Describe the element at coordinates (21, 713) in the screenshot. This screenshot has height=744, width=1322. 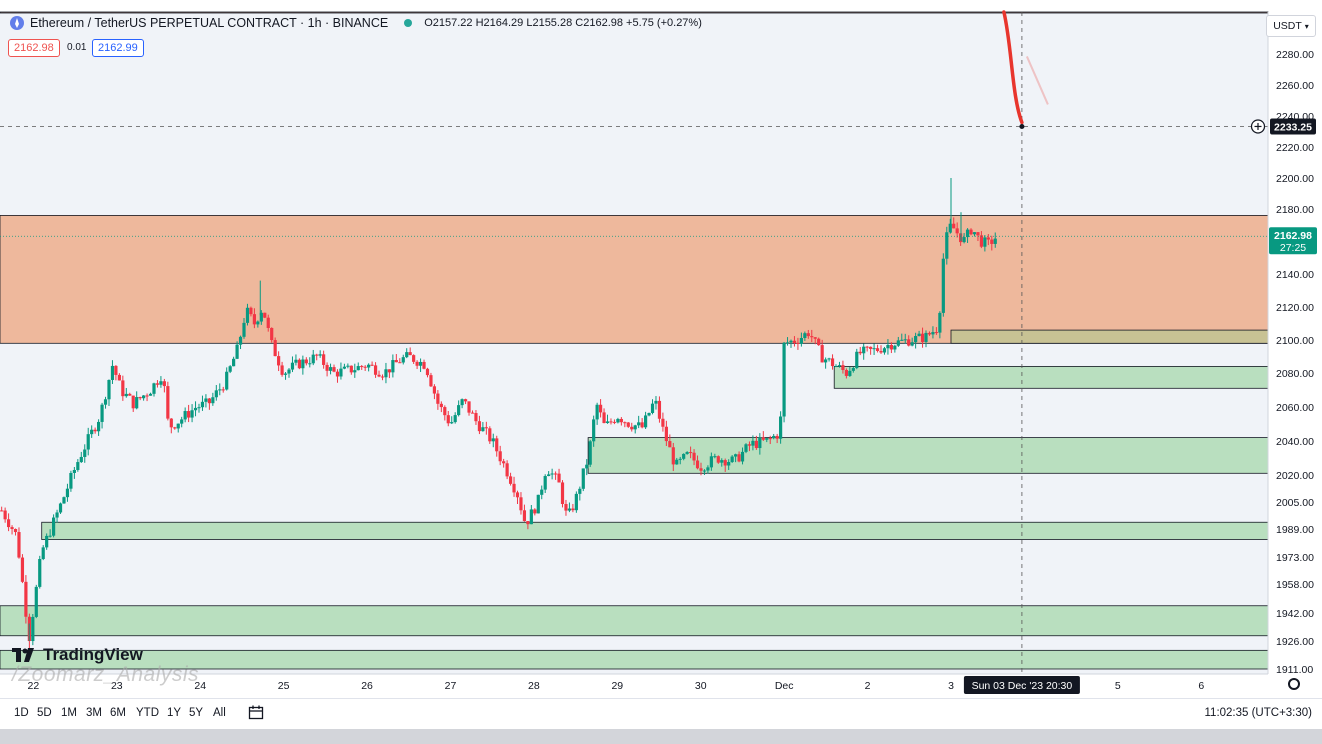
I see `timeframe-1d: 1D` at that location.